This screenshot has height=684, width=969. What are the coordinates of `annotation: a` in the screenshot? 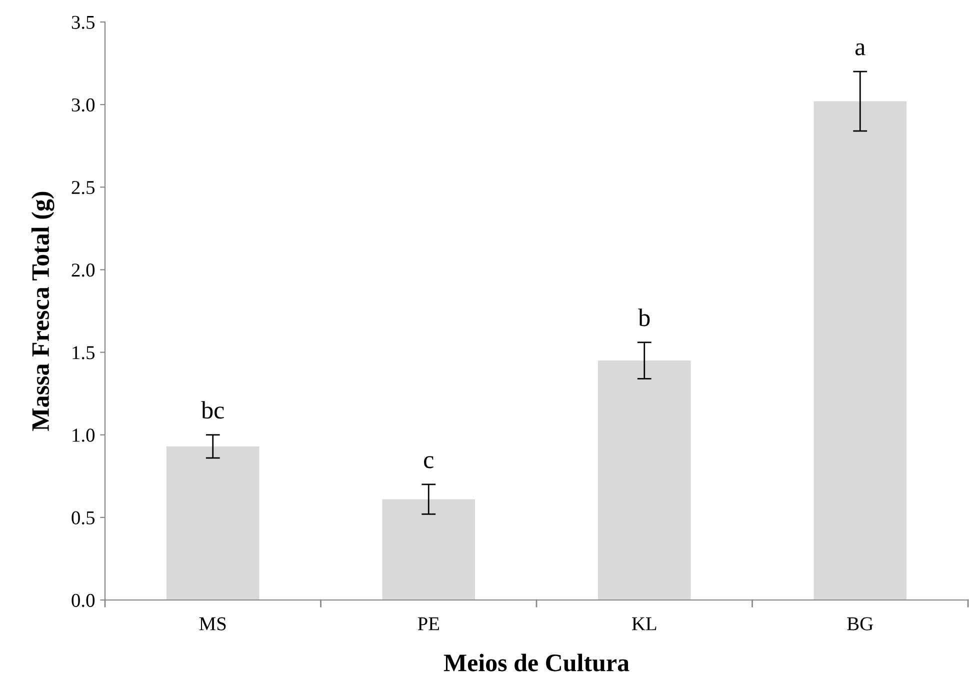 It's located at (860, 49).